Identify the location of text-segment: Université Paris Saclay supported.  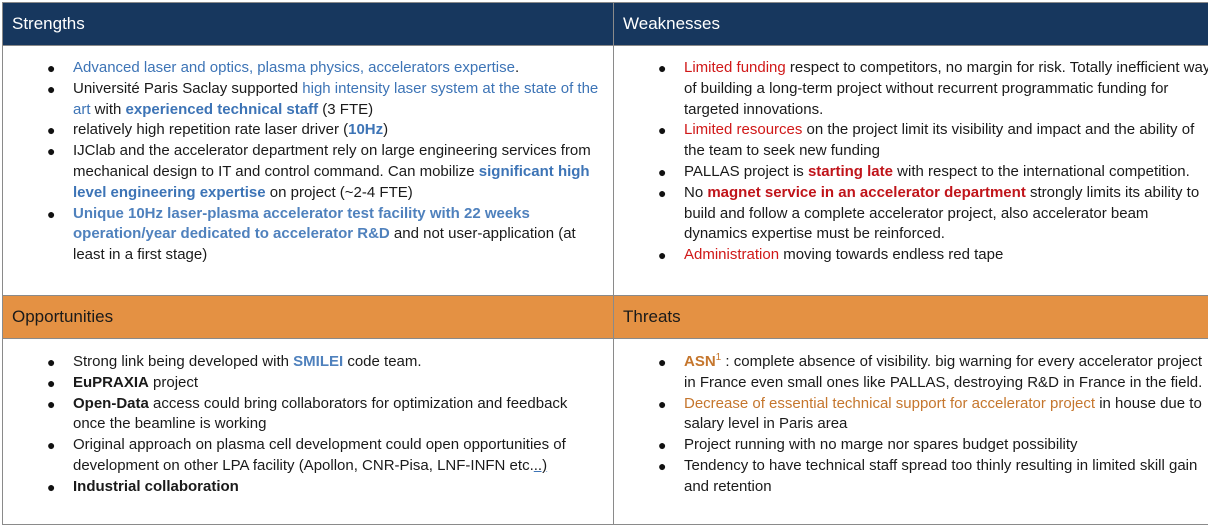
(188, 88).